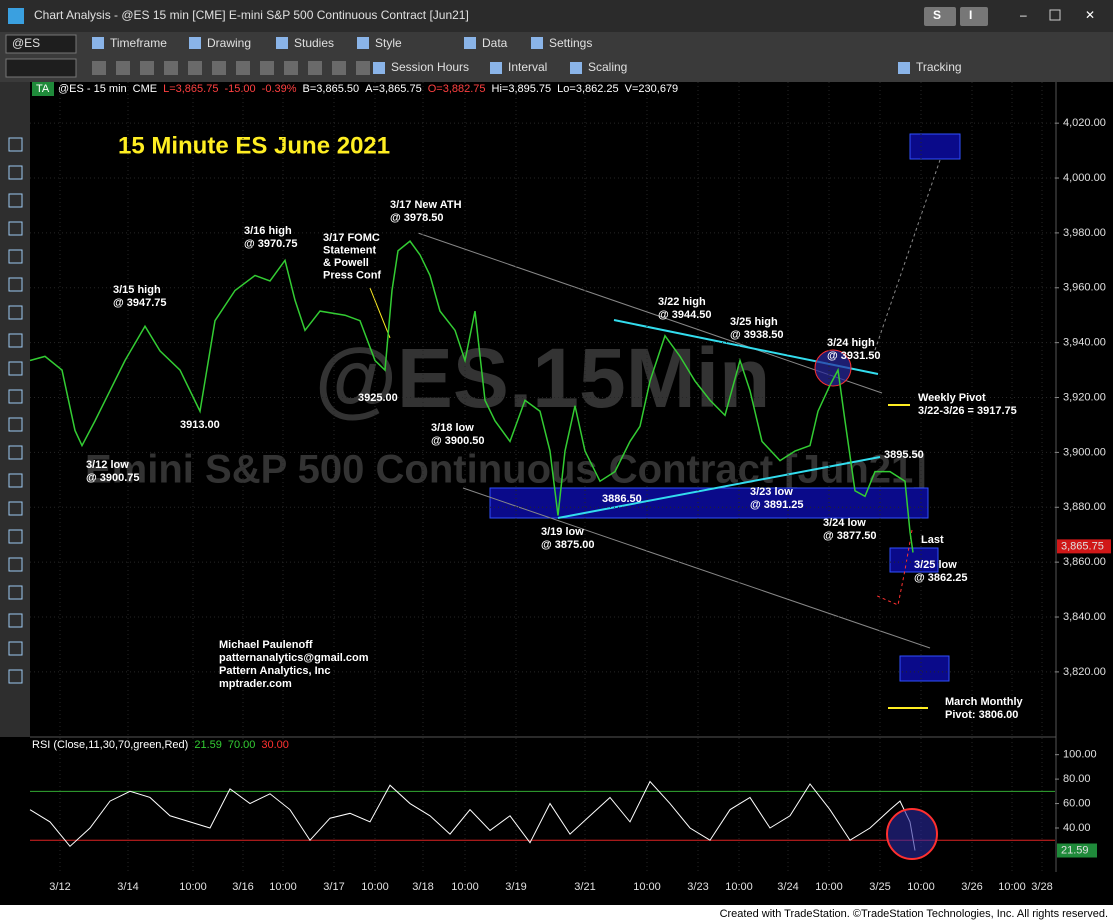  I want to click on last-price-box, so click(1084, 546).